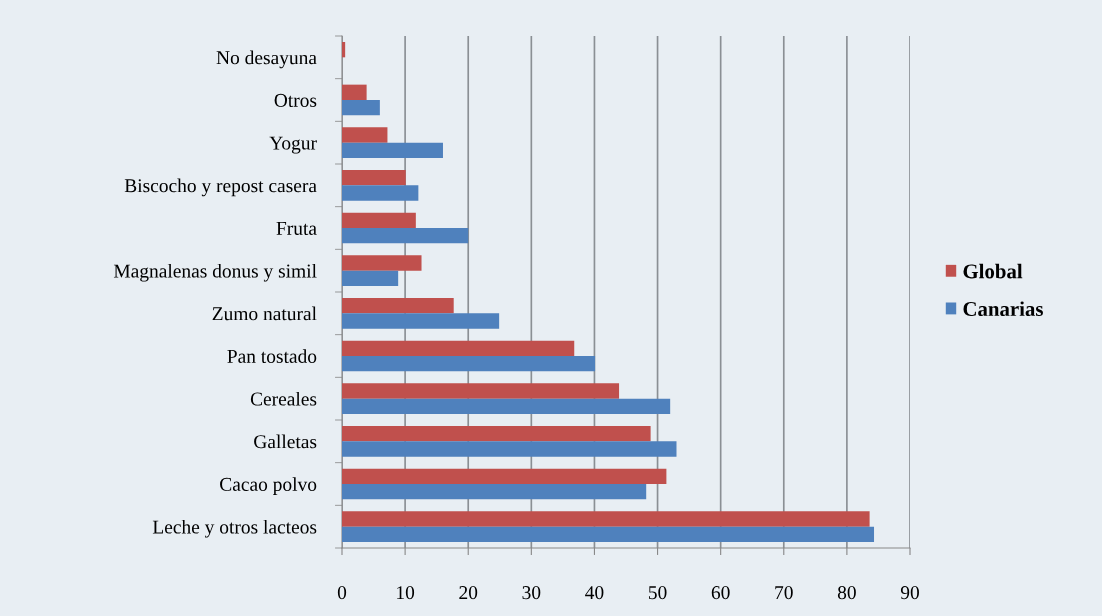  I want to click on y-tick-label: Cereales, so click(283, 398).